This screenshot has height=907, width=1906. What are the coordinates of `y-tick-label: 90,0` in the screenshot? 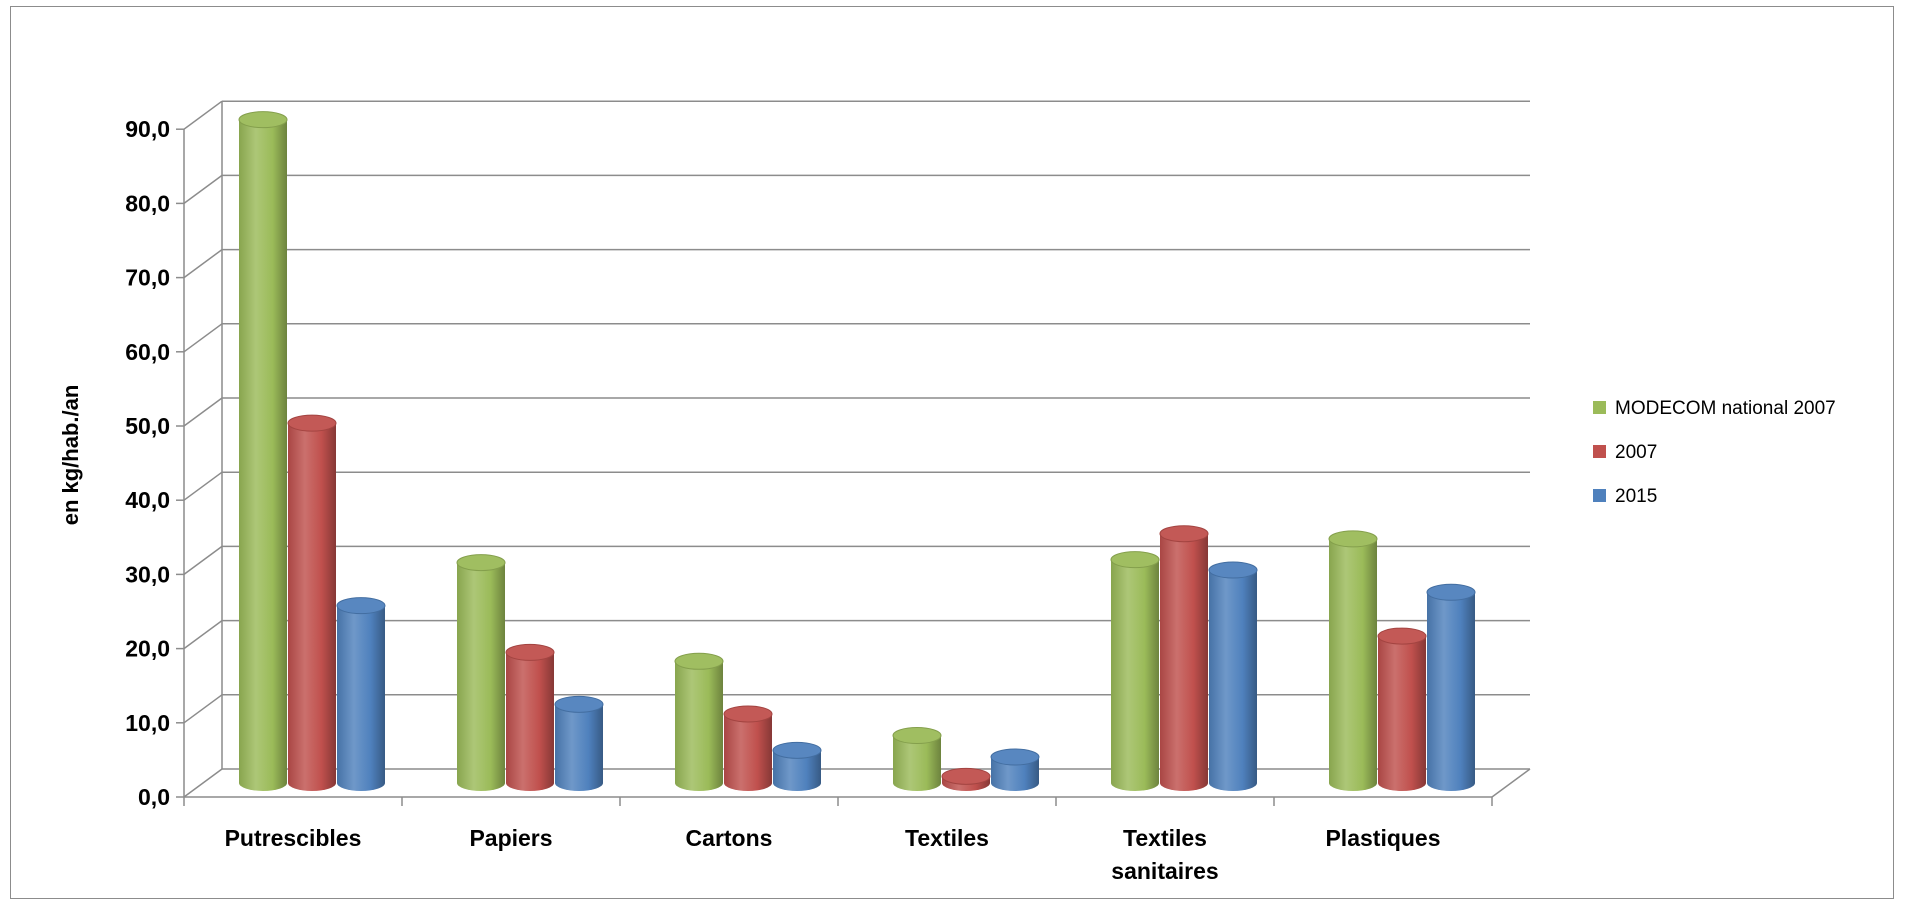 It's located at (147, 129).